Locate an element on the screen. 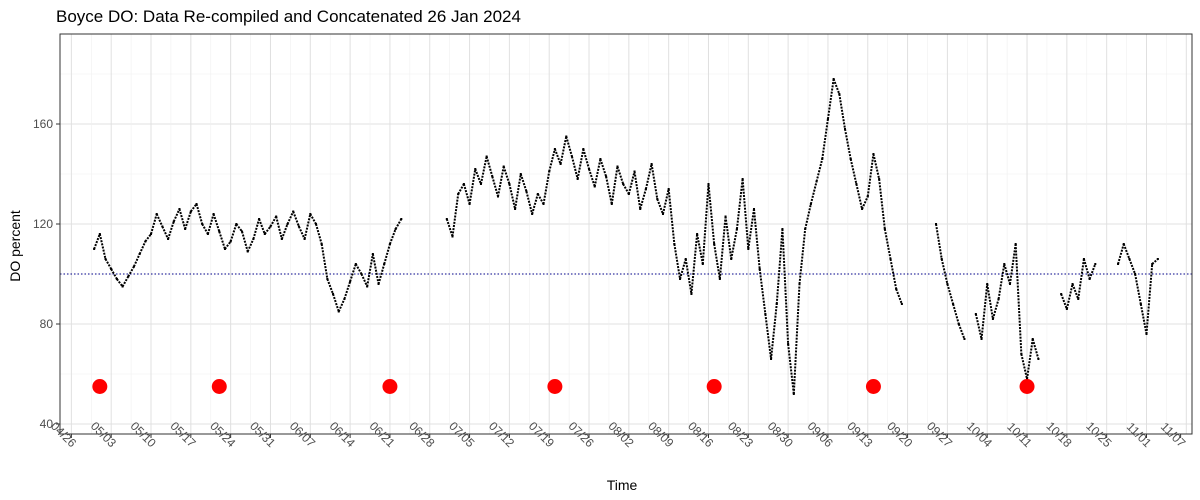  x-axis-title: Time is located at coordinates (622, 485).